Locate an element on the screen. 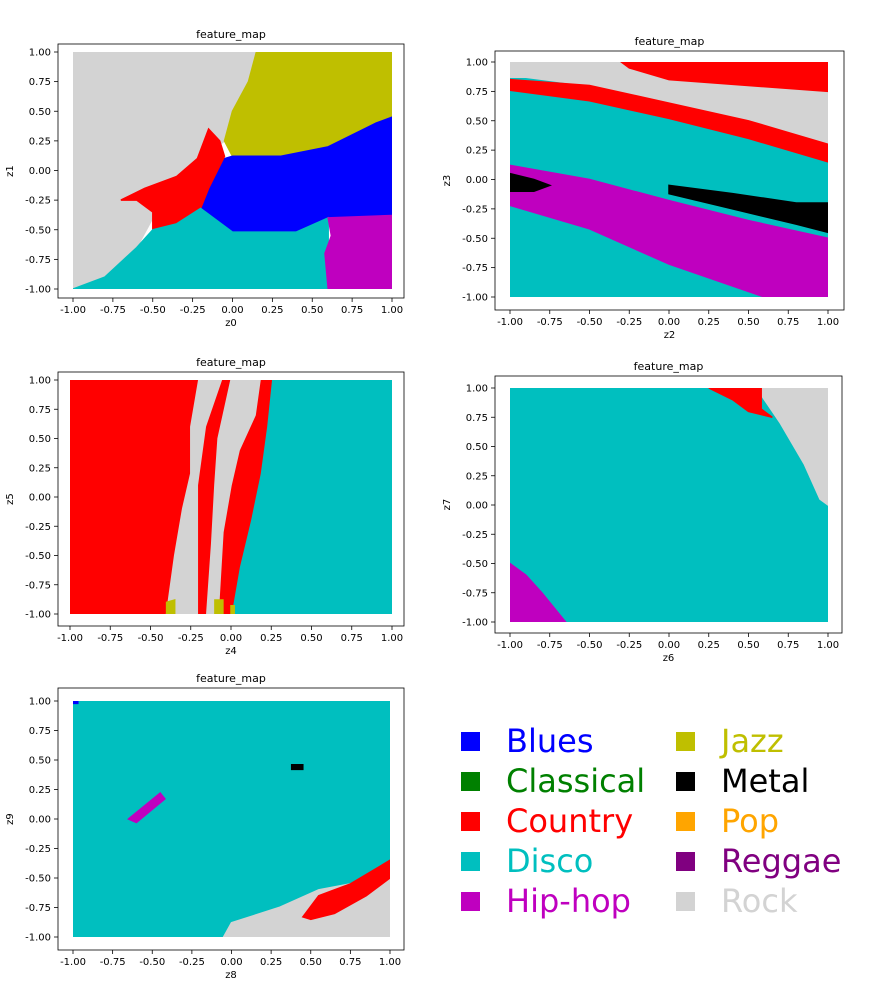 The height and width of the screenshot is (986, 889). region-jazz is located at coordinates (232, 609).